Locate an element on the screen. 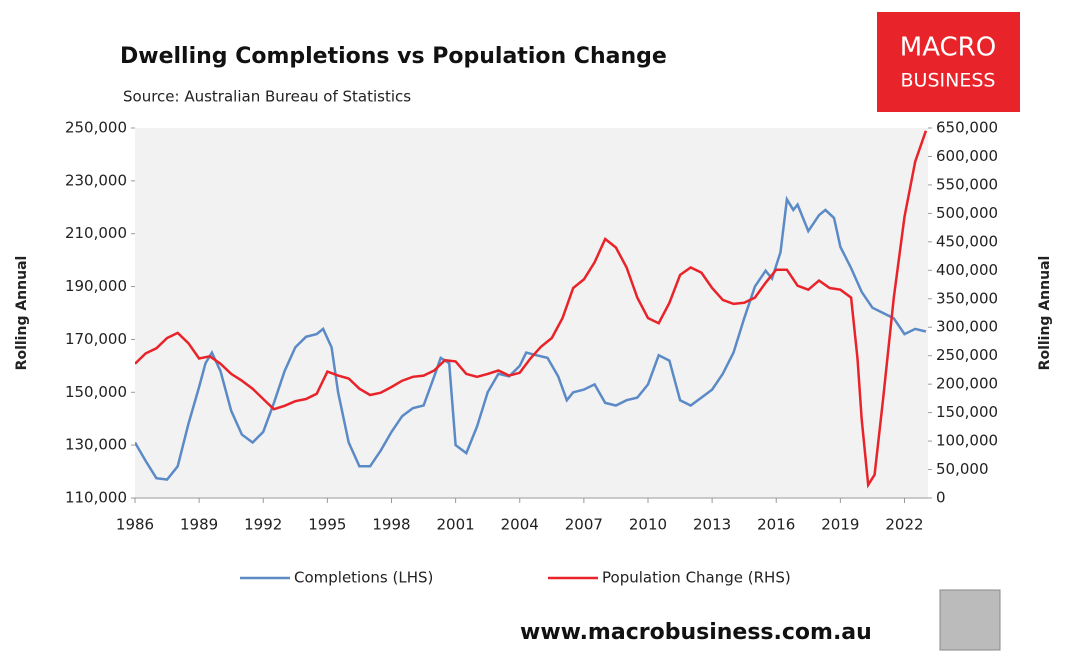 The width and height of the screenshot is (1080, 665). y2-tick-label: 600,000 is located at coordinates (967, 156).